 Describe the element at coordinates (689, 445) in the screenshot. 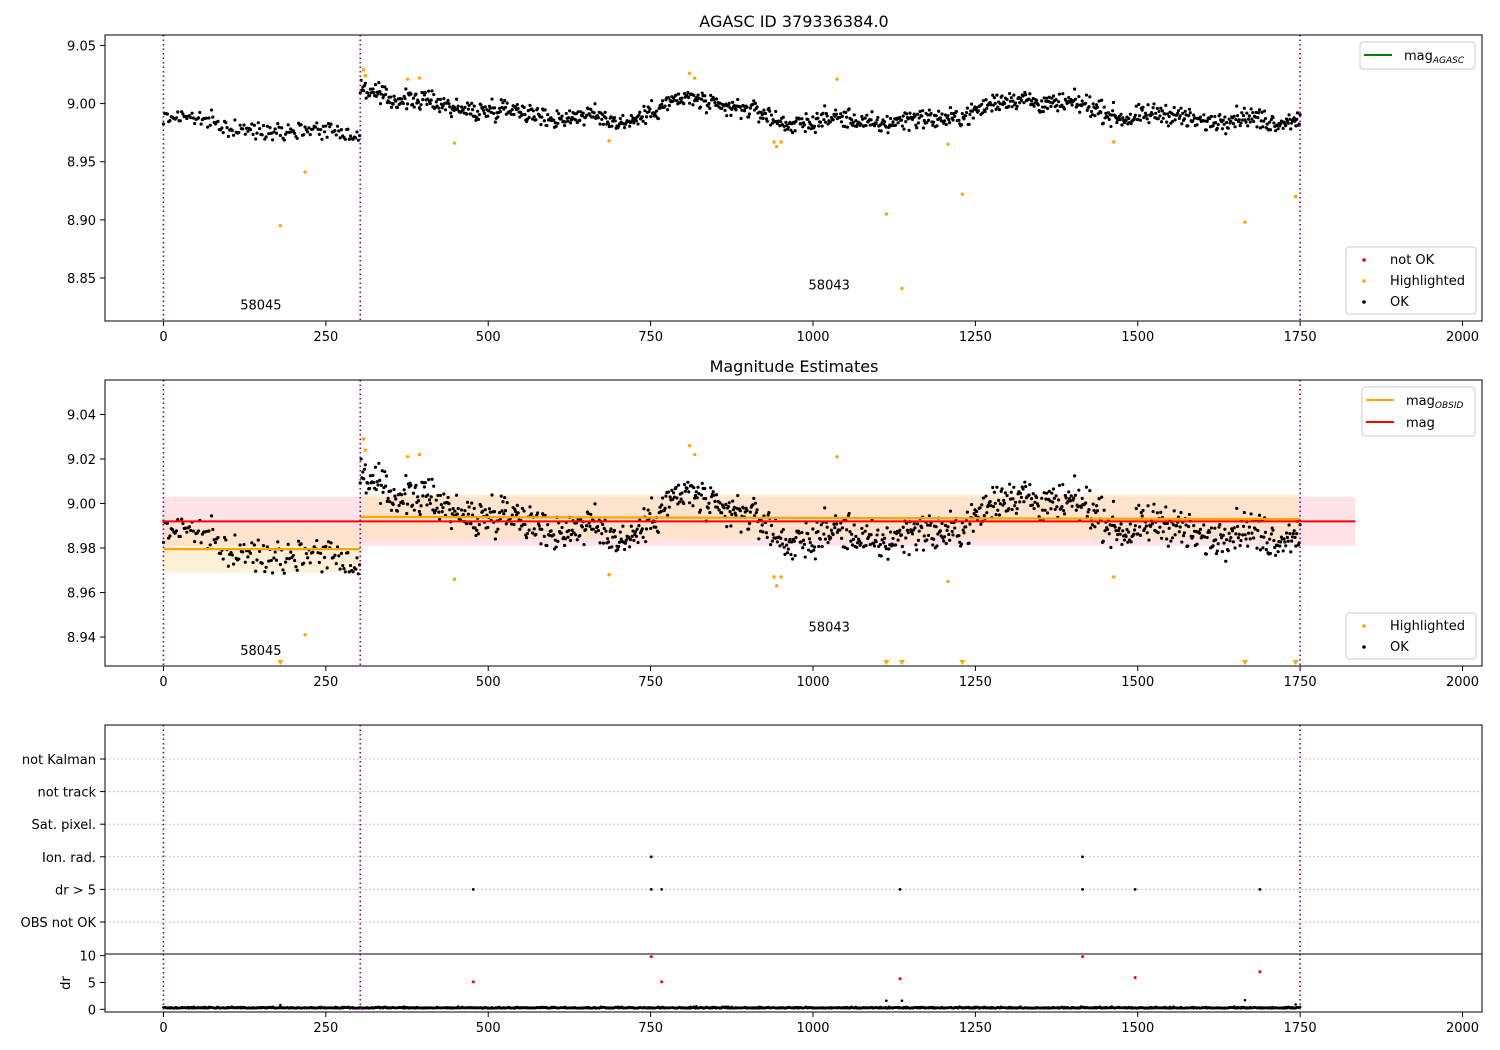

I see `p2-highlighted-point` at that location.